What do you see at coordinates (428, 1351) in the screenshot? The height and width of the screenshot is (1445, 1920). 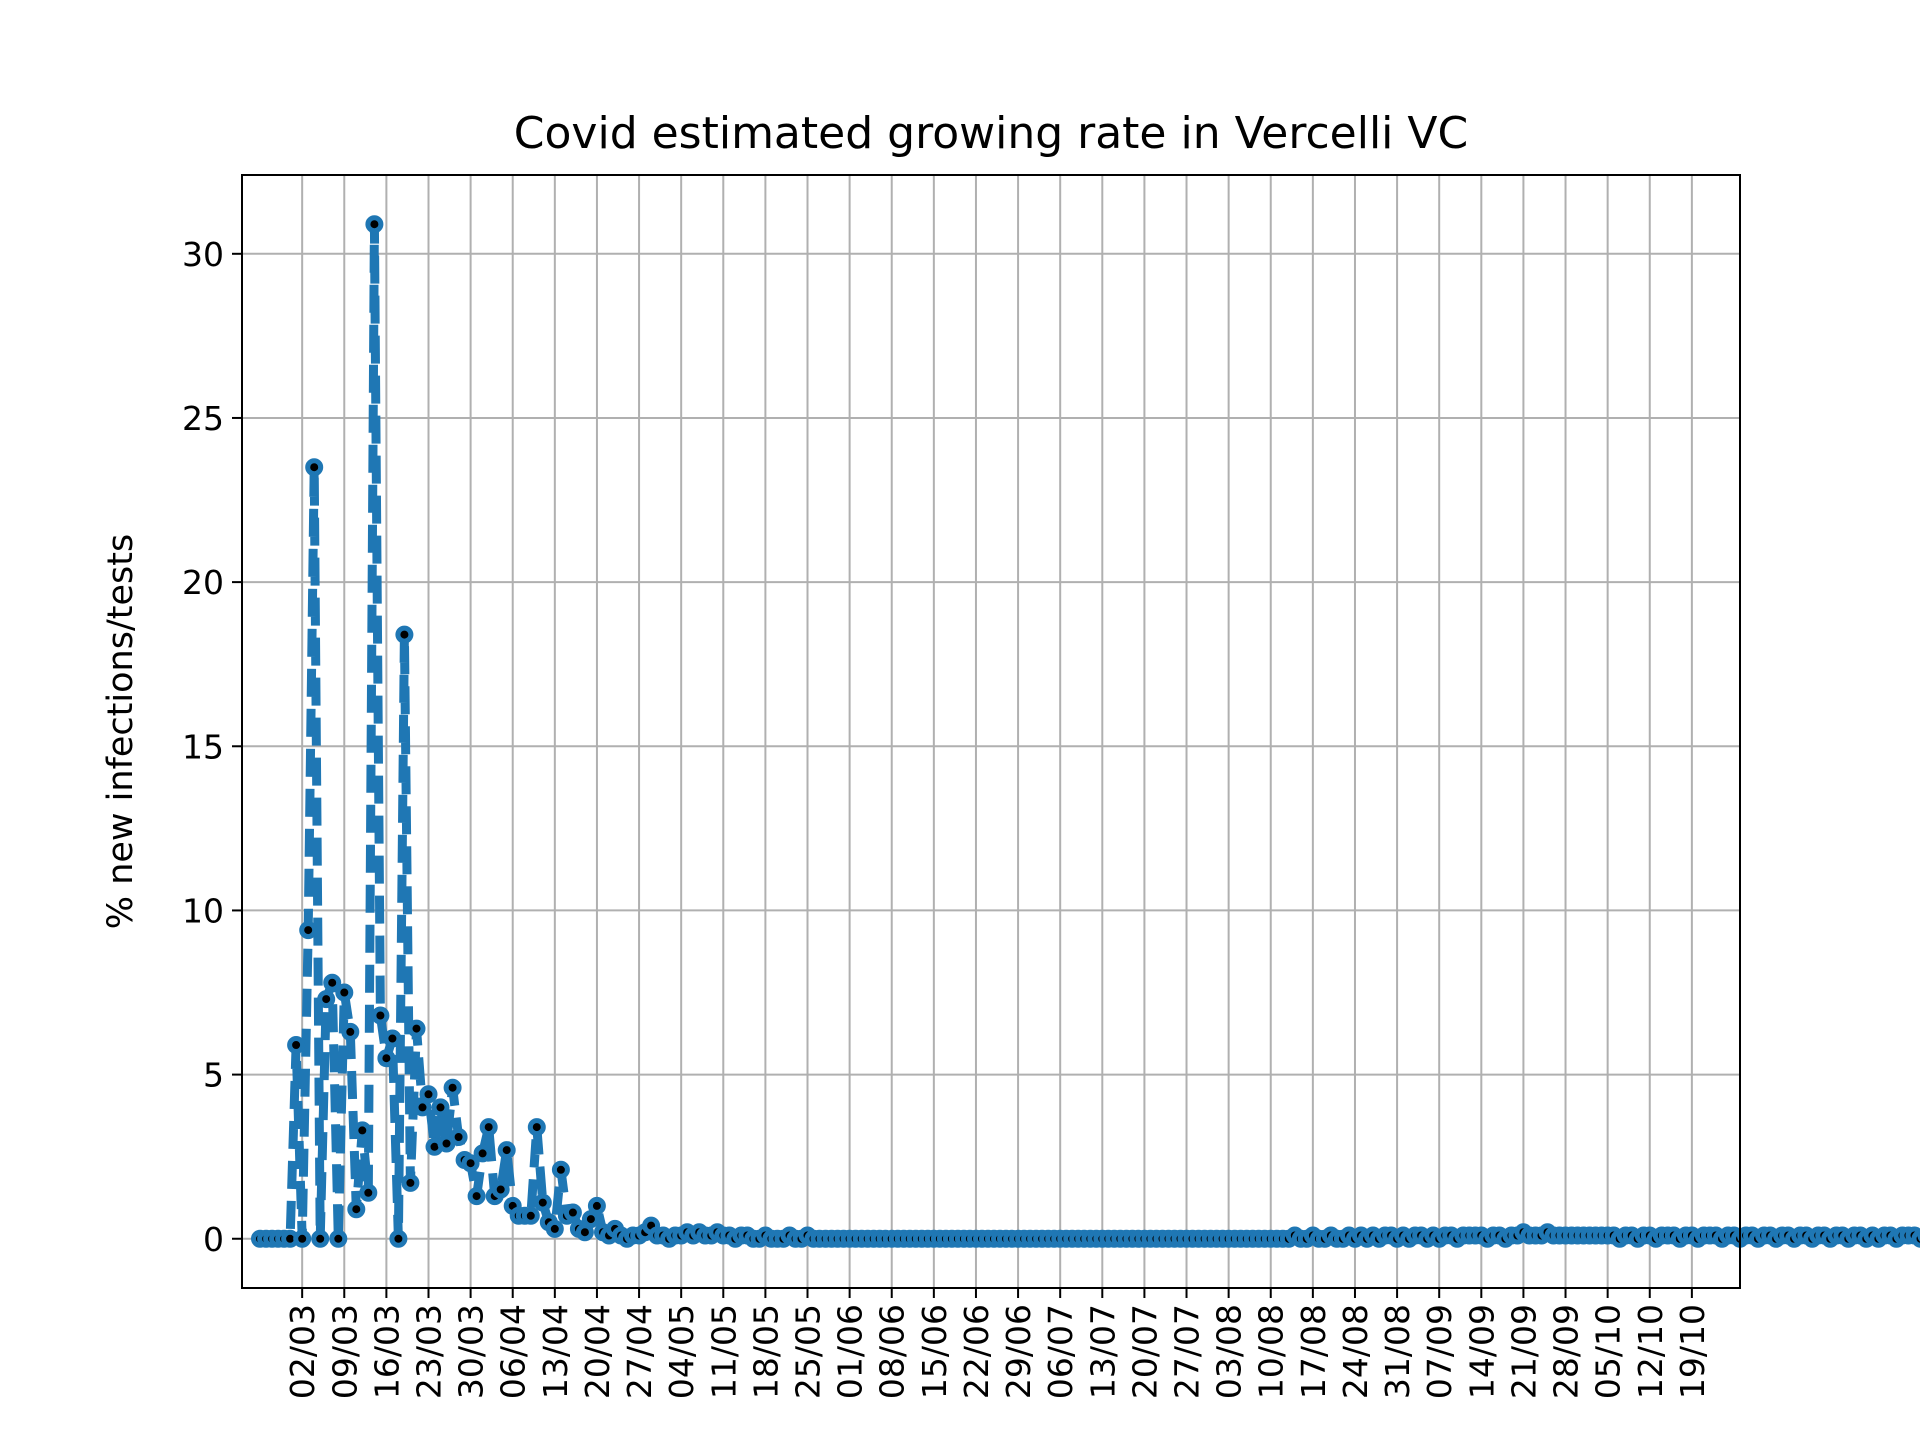 I see `x-tick-label: 23/03` at bounding box center [428, 1351].